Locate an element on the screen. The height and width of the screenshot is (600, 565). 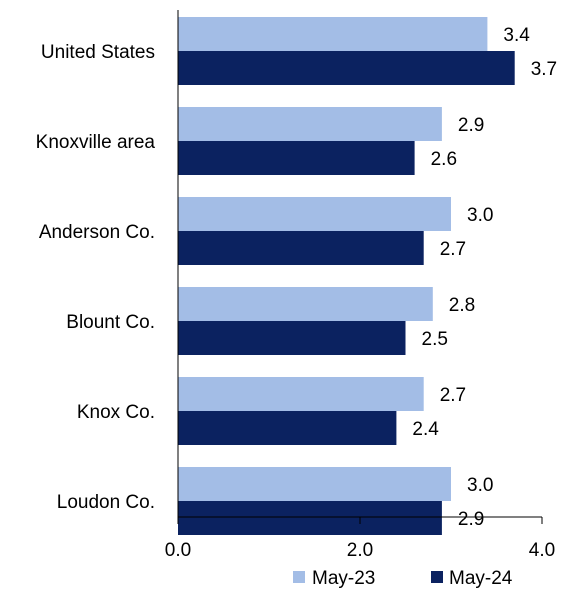
data-label: 3.7 is located at coordinates (544, 69).